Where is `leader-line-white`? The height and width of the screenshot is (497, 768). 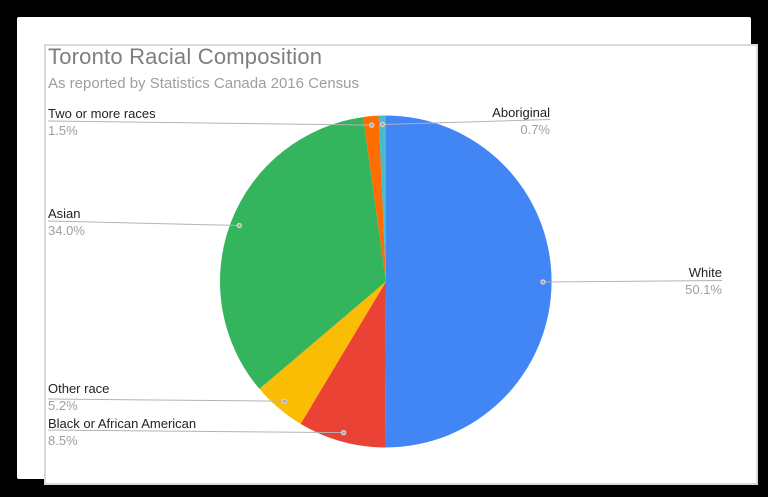 leader-line-white is located at coordinates (632, 281).